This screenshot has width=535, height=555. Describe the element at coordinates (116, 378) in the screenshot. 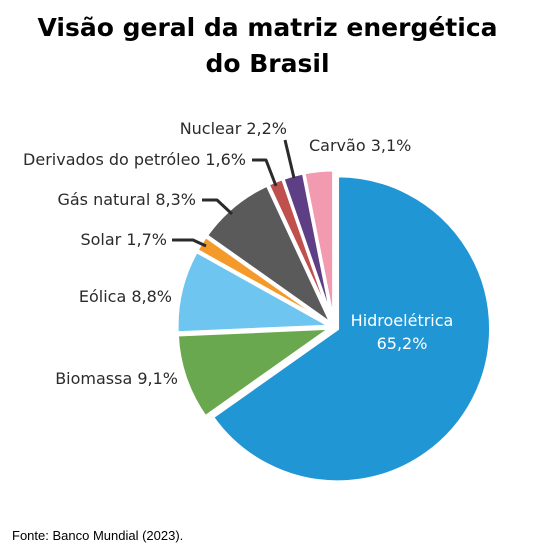

I see `slice-label-biomassa: Biomassa 9,1%` at that location.